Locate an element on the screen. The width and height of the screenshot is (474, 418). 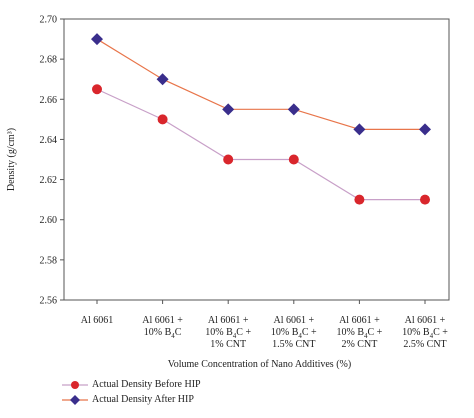
y-tick-label: 2.70 is located at coordinates (49, 20).